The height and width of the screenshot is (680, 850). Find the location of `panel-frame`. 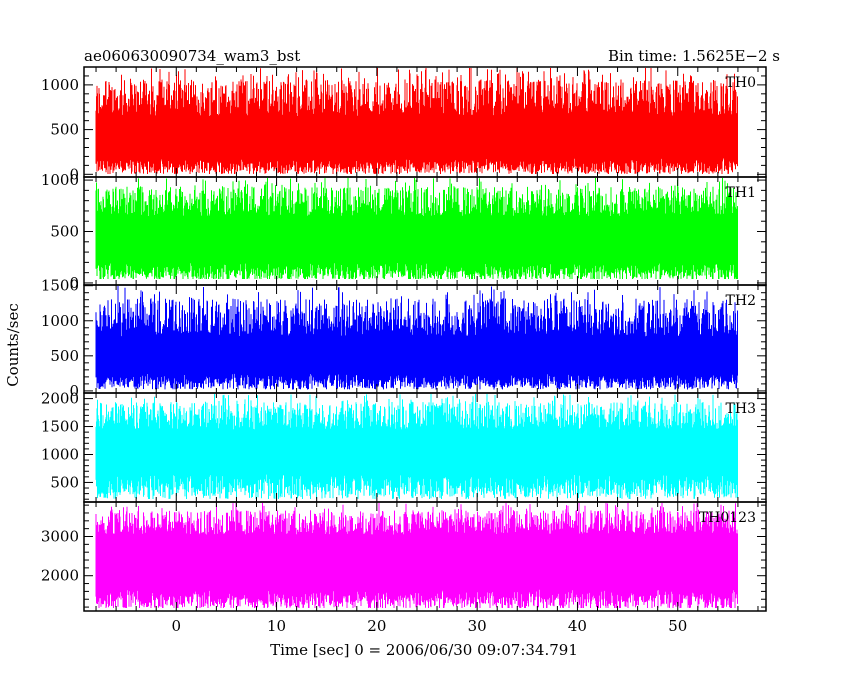

panel-frame is located at coordinates (425, 556).